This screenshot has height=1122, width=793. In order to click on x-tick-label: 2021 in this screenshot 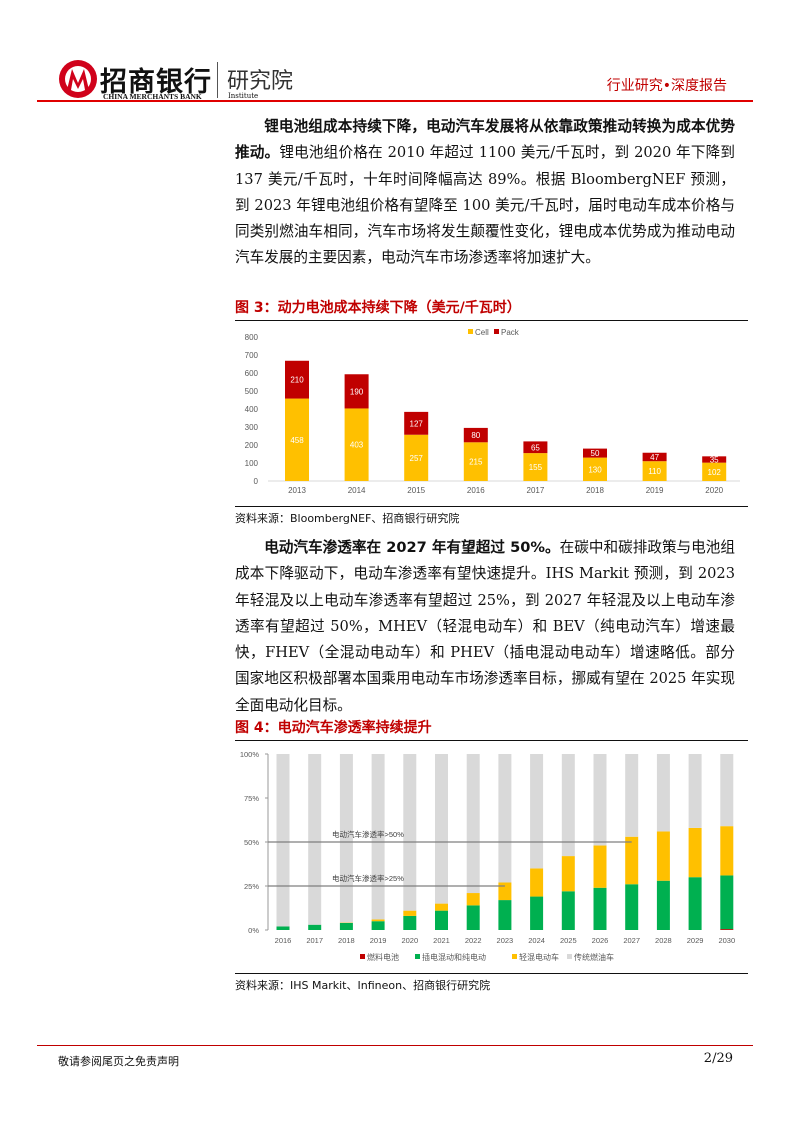, I will do `click(441, 940)`.